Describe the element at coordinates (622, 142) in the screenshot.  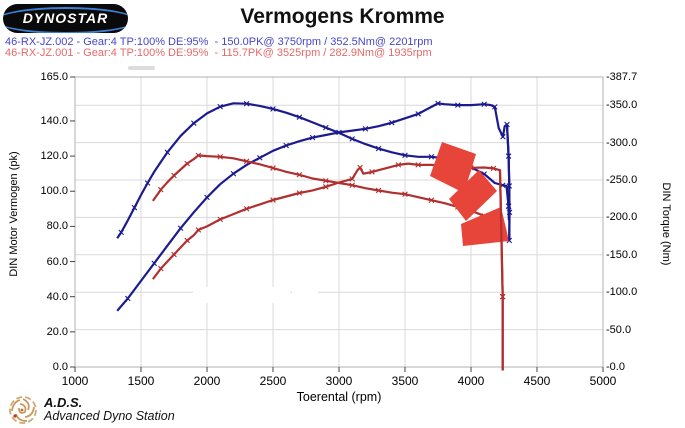
I see `y-tick-label-right: -300.0` at that location.